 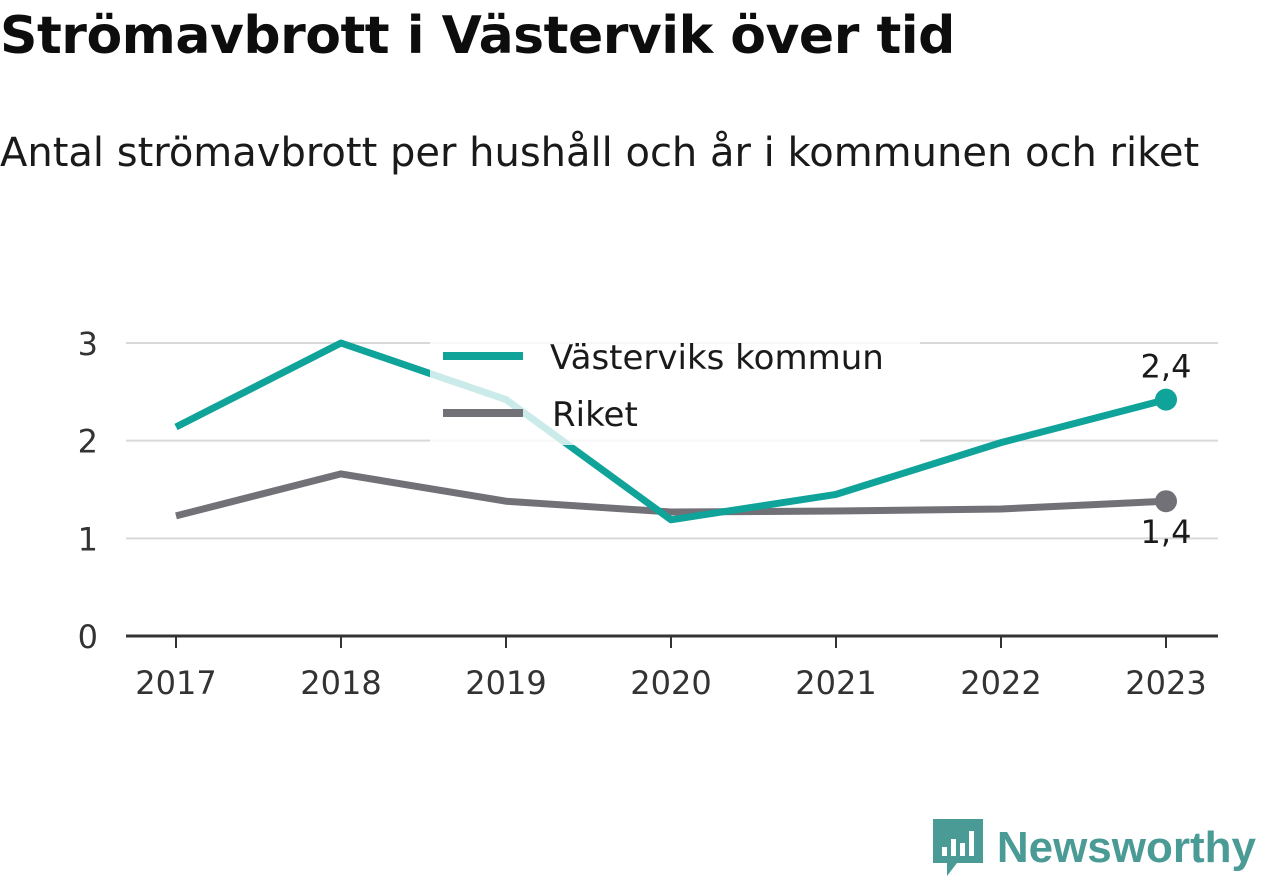 What do you see at coordinates (670, 683) in the screenshot?
I see `x-tick-label: 2020` at bounding box center [670, 683].